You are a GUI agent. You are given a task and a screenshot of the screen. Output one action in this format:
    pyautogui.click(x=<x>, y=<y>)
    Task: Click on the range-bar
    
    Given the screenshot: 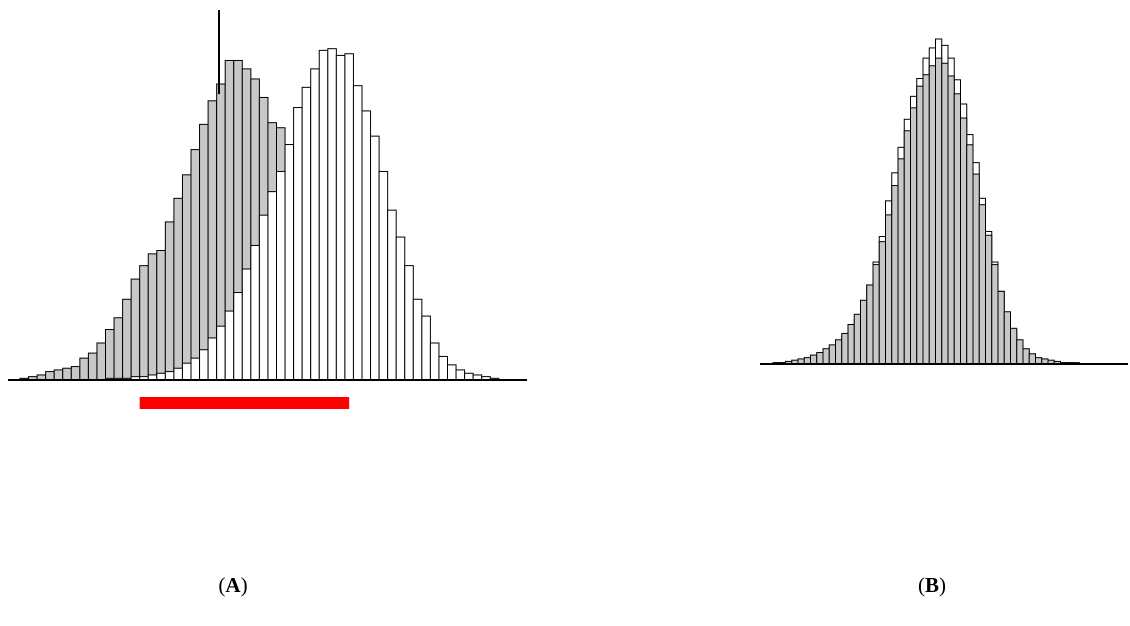 What is the action you would take?
    pyautogui.click(x=244, y=403)
    